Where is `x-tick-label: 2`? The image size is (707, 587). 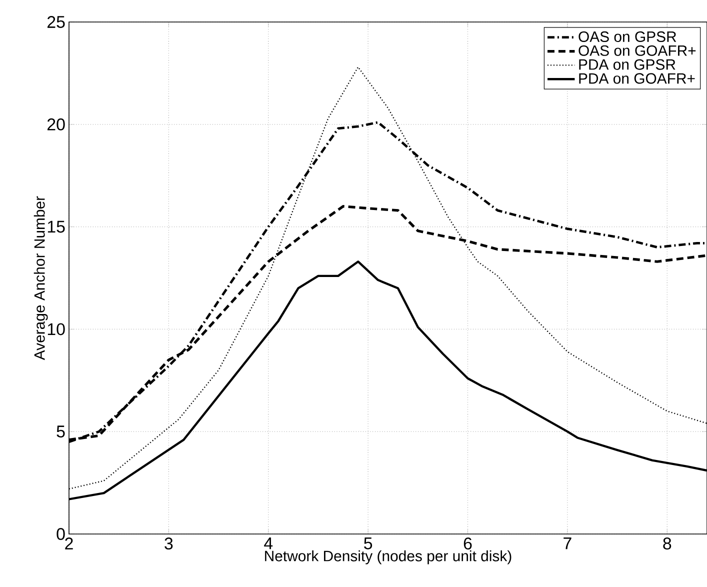
x-tick-label: 2 is located at coordinates (69, 544).